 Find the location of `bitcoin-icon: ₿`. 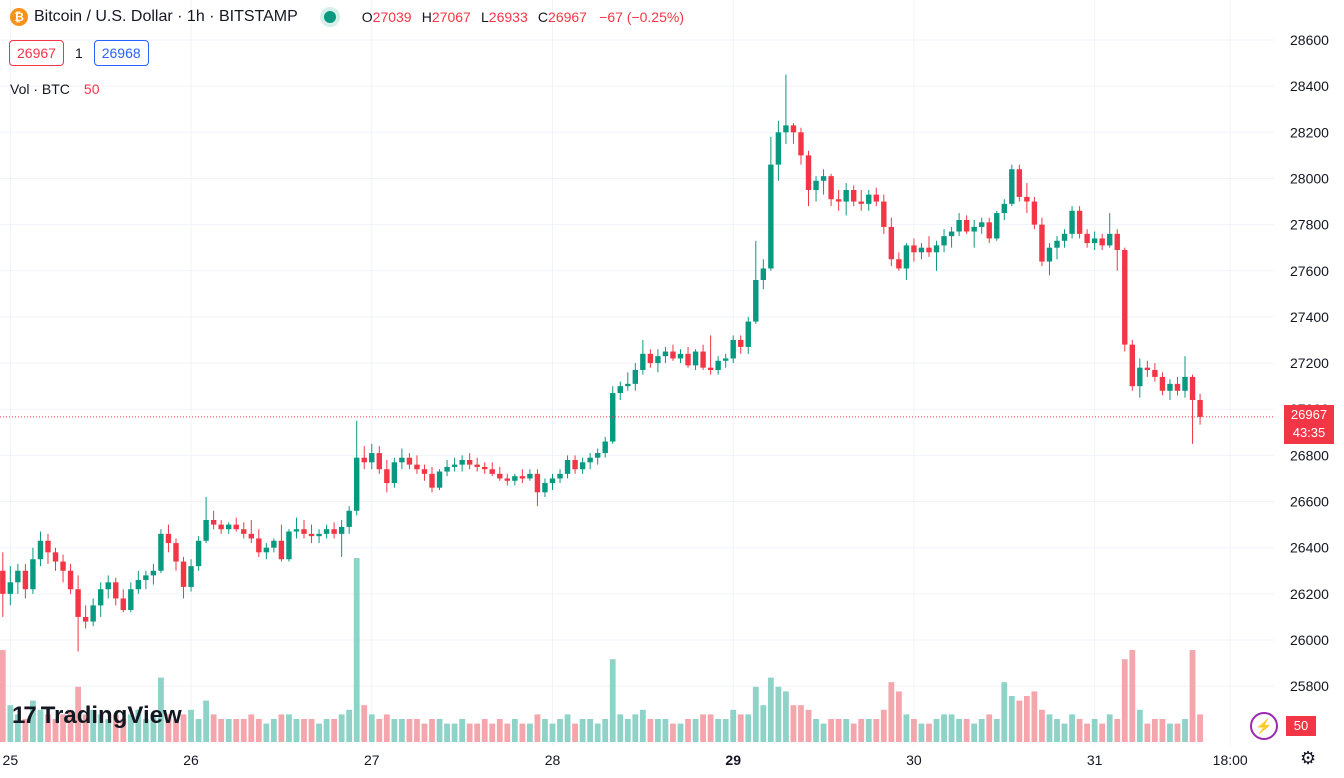

bitcoin-icon: ₿ is located at coordinates (19, 17).